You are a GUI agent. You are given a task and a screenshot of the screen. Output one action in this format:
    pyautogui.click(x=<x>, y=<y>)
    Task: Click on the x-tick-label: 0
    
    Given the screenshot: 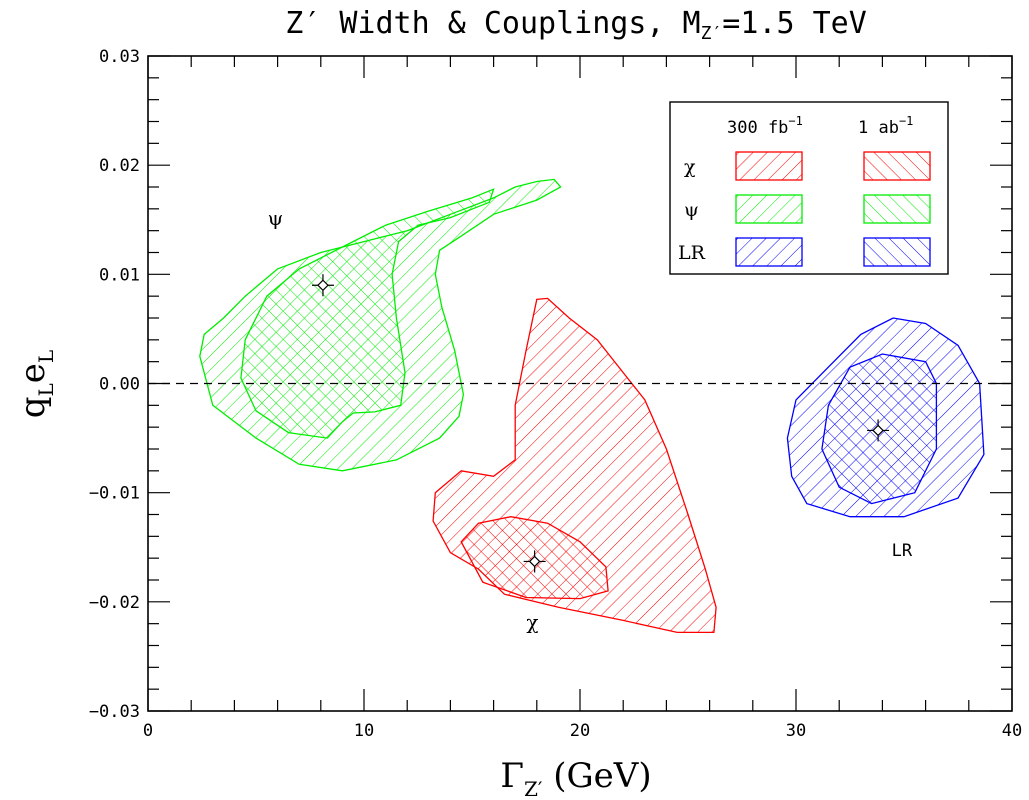 What is the action you would take?
    pyautogui.click(x=148, y=731)
    